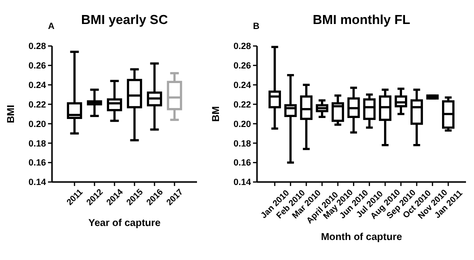 The image size is (474, 260). What do you see at coordinates (124, 19) in the screenshot?
I see `chart-title: BMI yearly SC` at bounding box center [124, 19].